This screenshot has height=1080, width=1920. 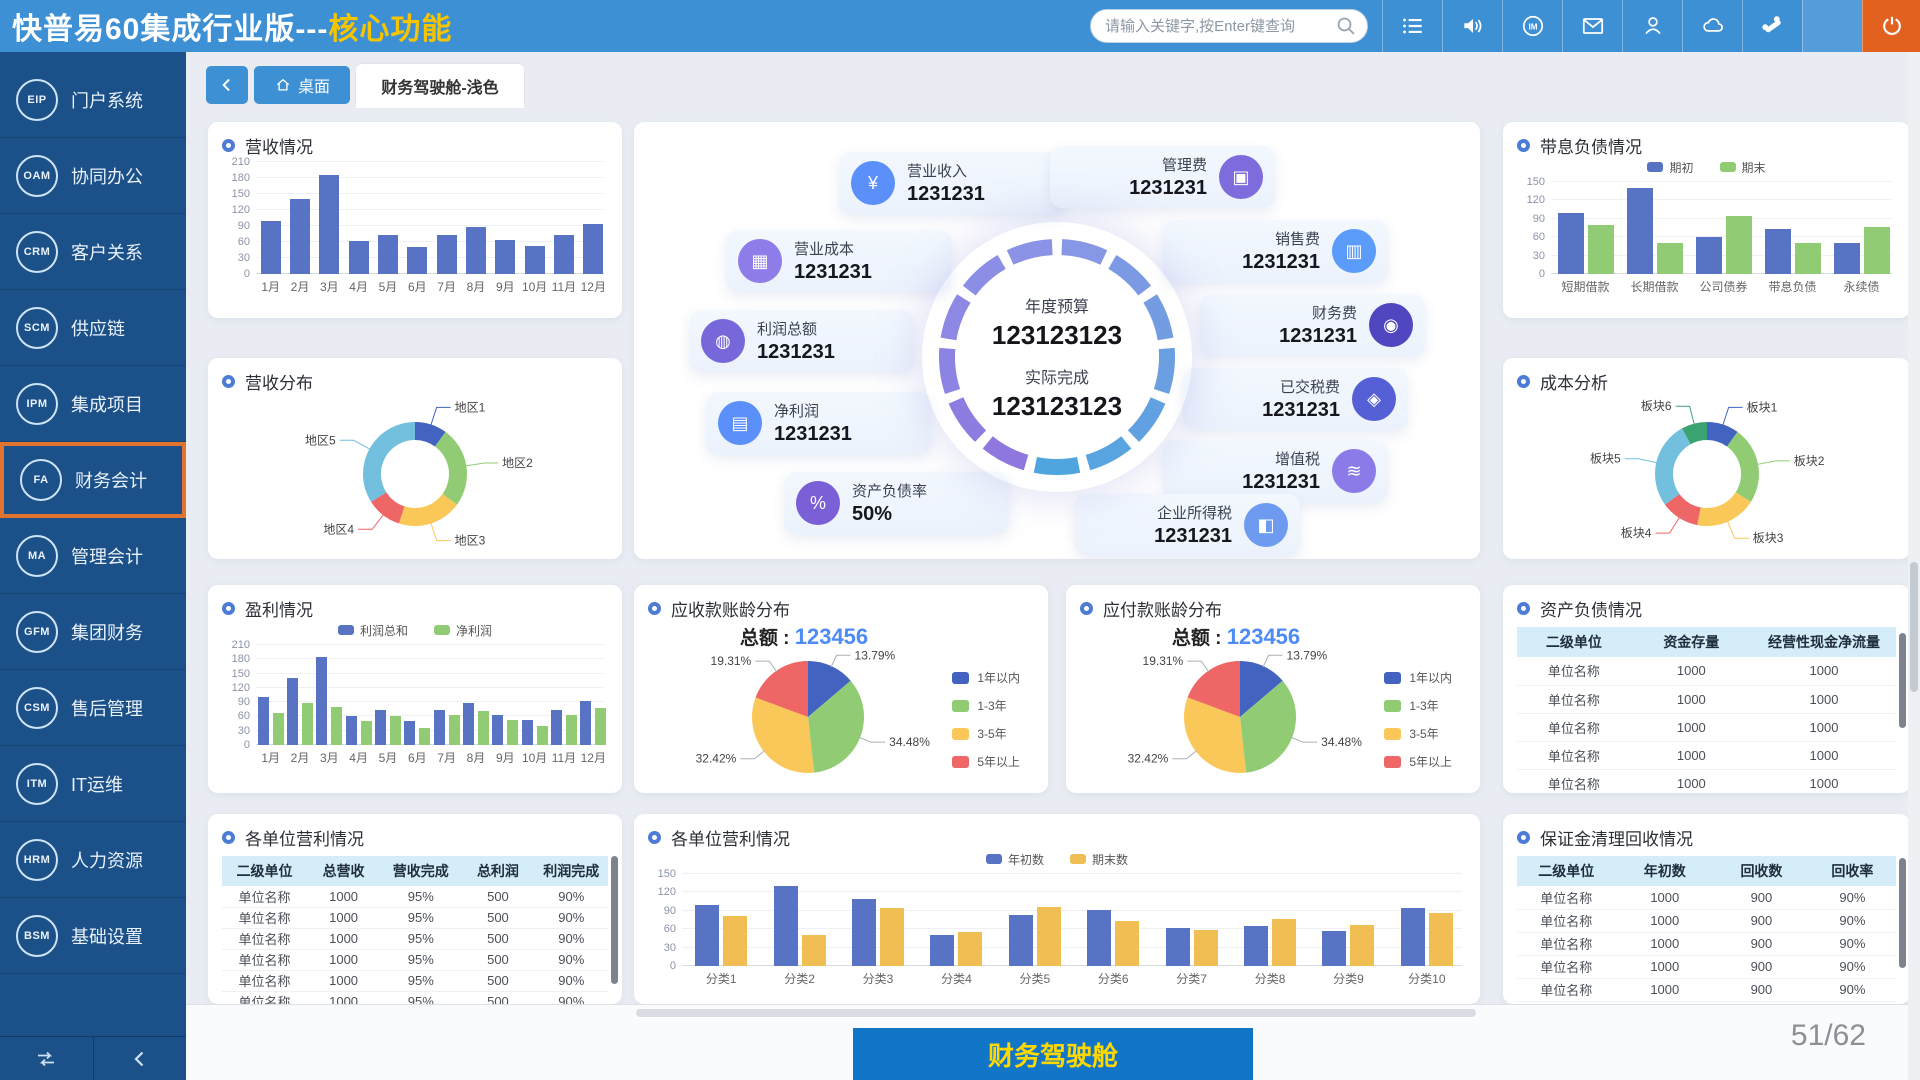 I want to click on sidebar-item-bsm: BSM 基础设置, so click(x=93, y=936).